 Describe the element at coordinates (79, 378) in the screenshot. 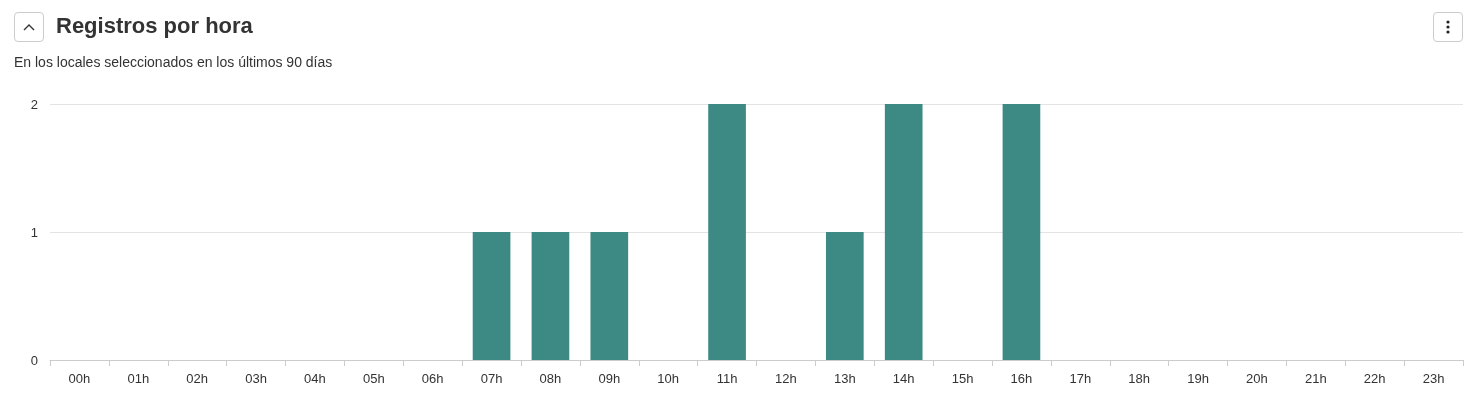

I see `x-tick-label: 00h` at that location.